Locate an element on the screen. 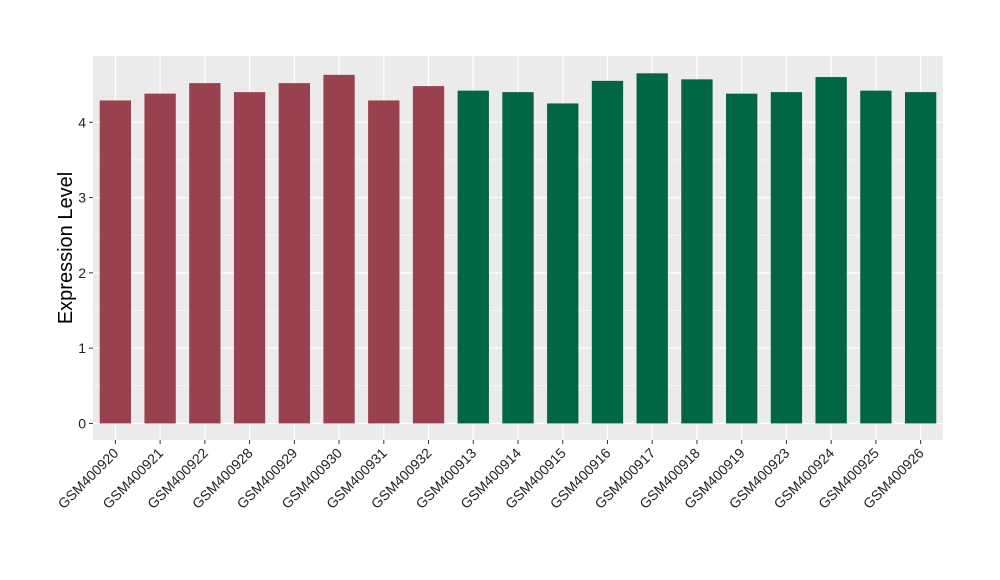 This screenshot has height=580, width=1000. bar-GSM400918 is located at coordinates (697, 251).